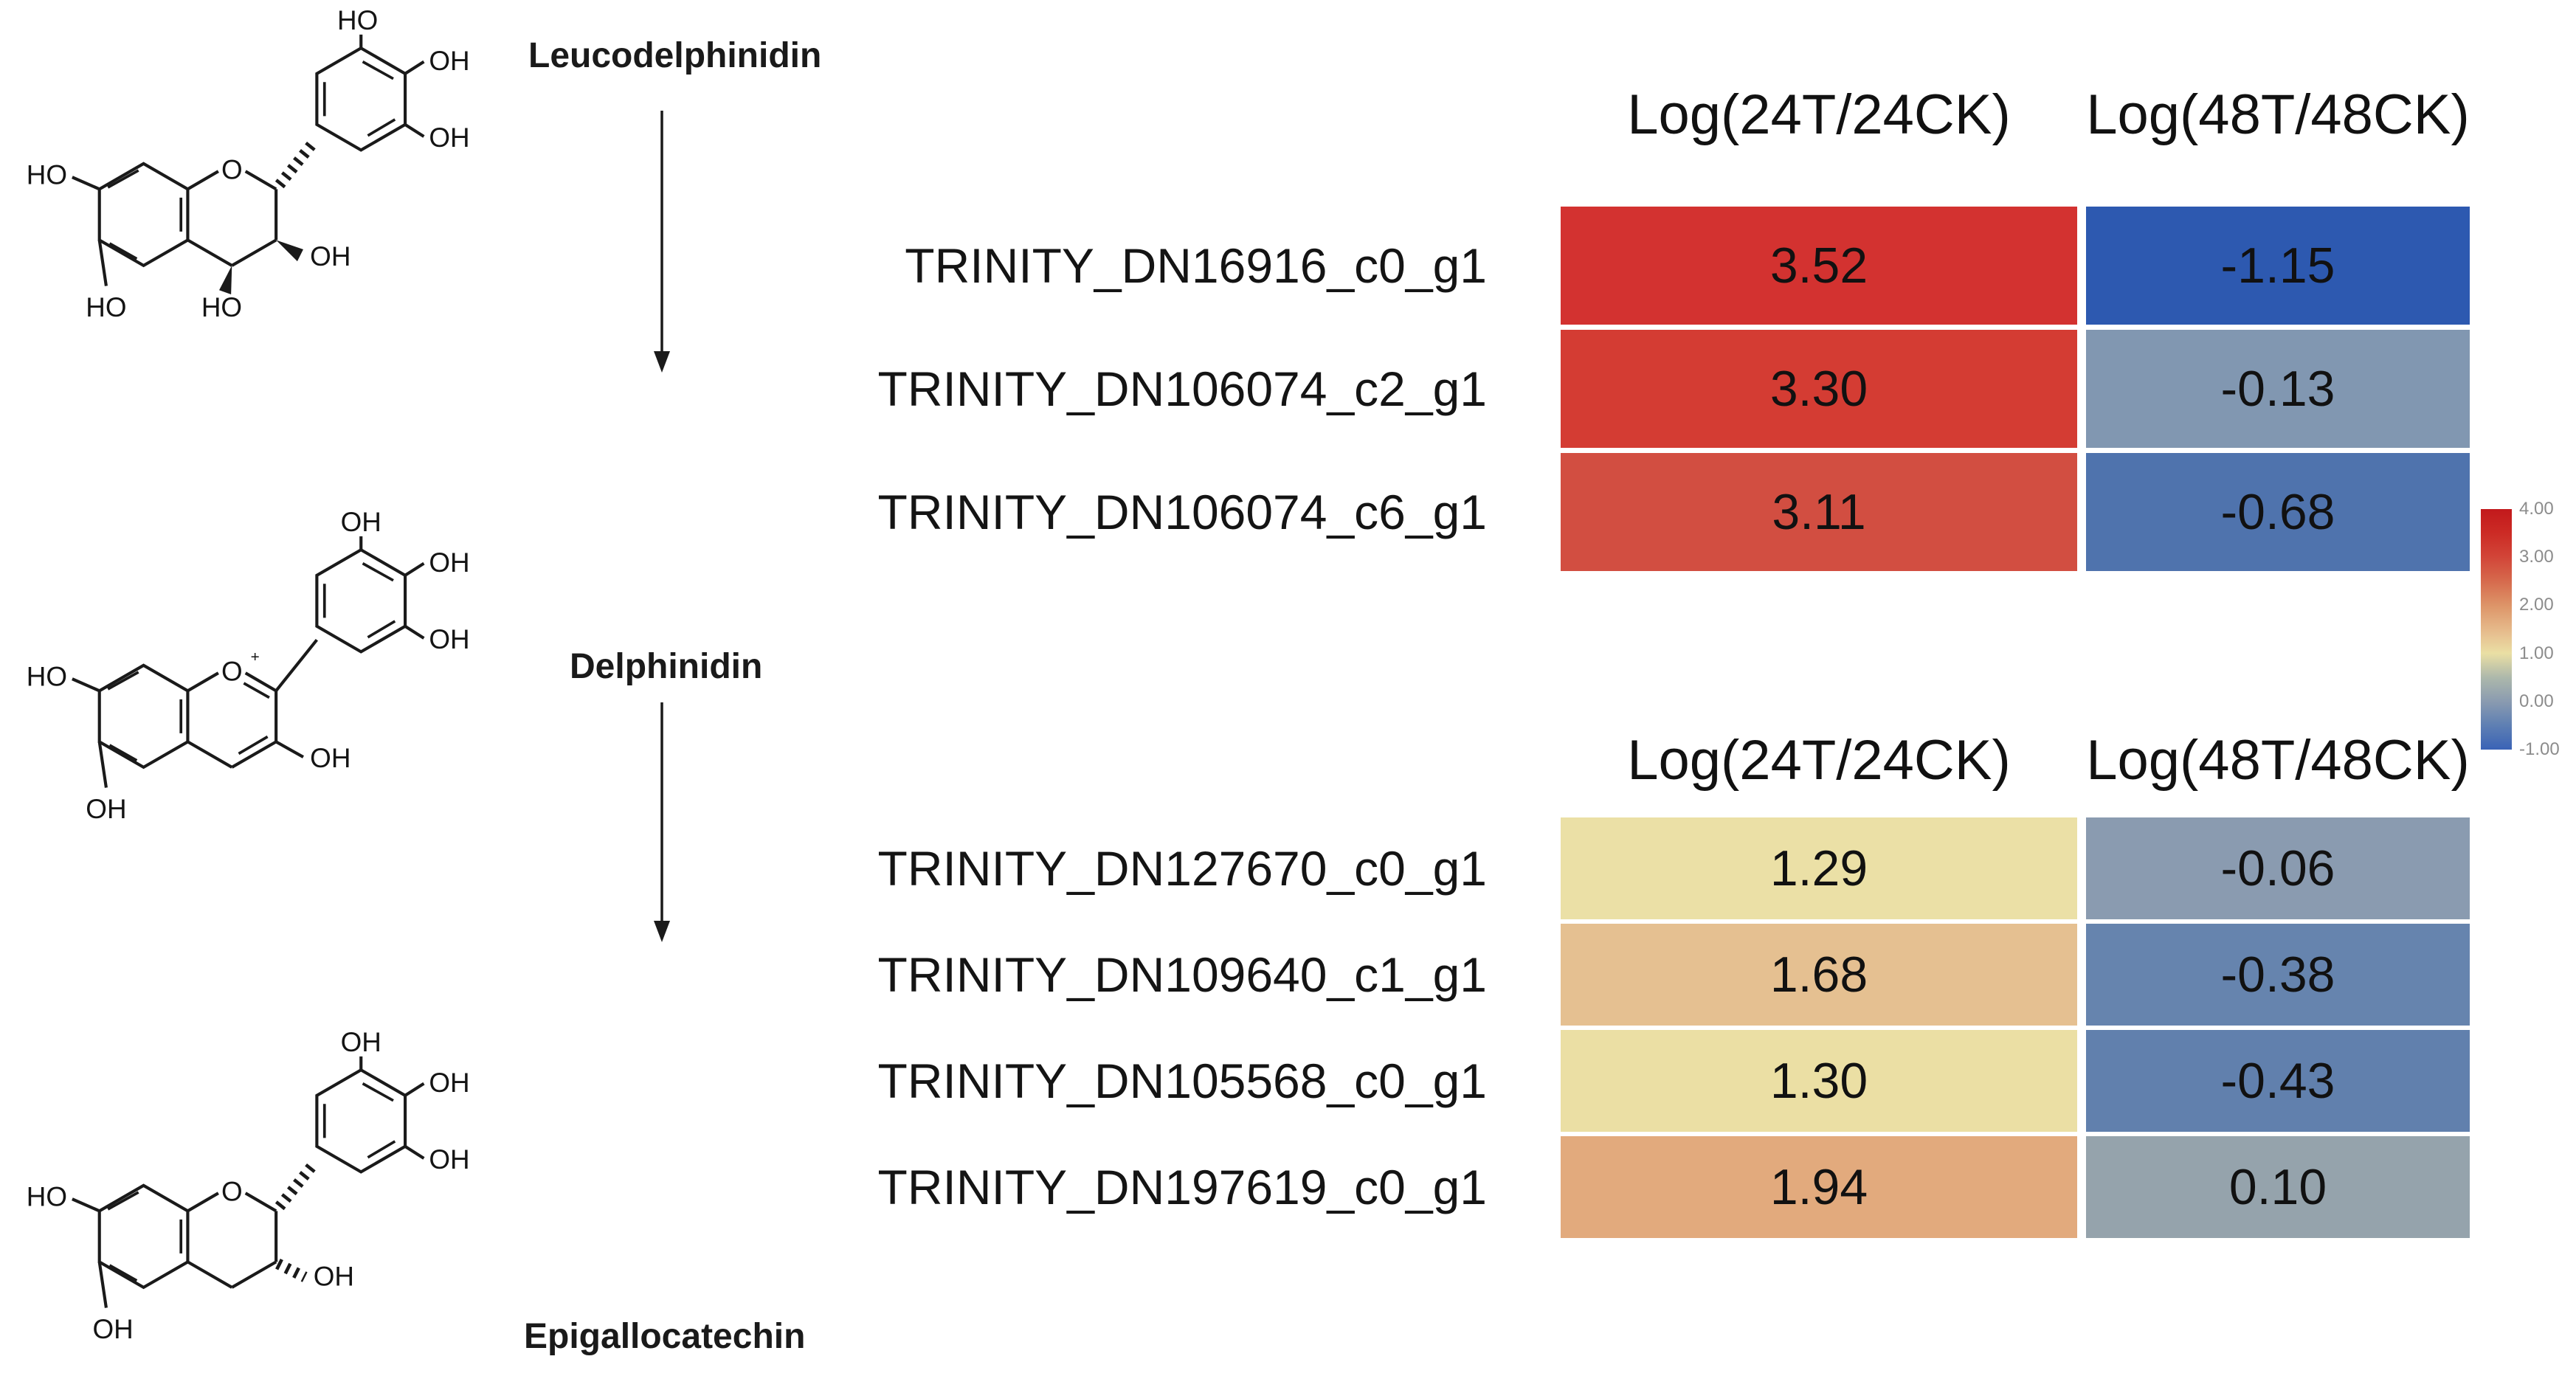 This screenshot has height=1390, width=2576. I want to click on heatmap-cell: -0.43, so click(2278, 1081).